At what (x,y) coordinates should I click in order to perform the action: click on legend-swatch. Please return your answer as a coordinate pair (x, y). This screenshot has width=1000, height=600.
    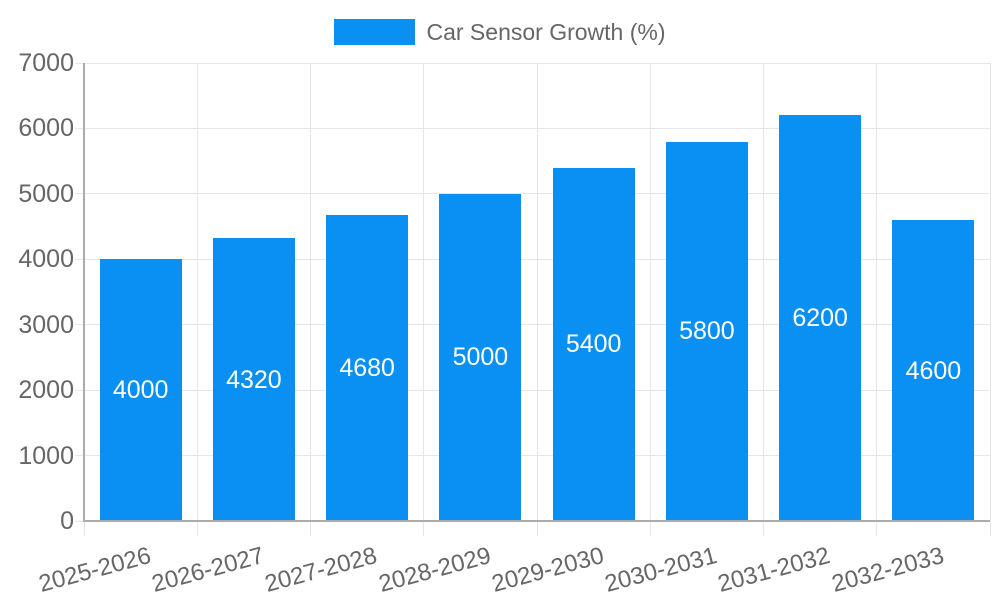
    Looking at the image, I should click on (375, 32).